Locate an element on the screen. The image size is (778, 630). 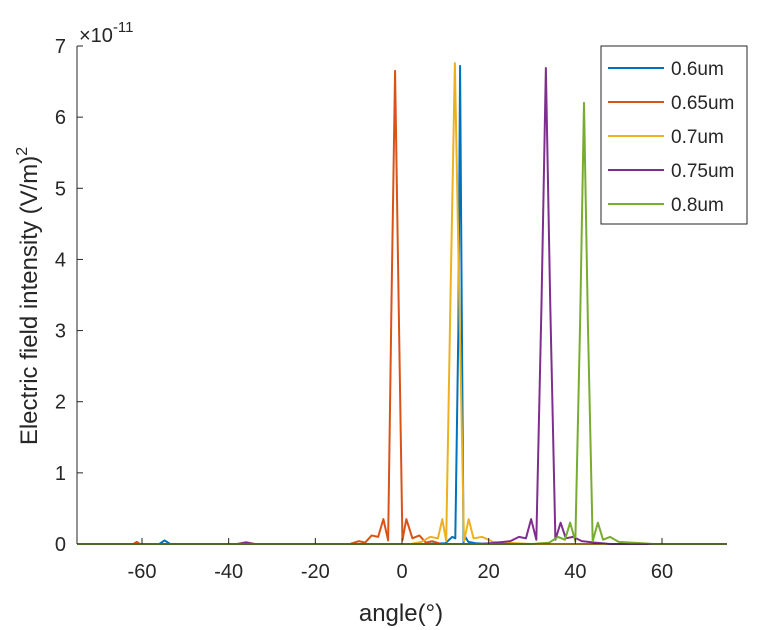
y-axis-label-superscript: 2 is located at coordinates (22, 151).